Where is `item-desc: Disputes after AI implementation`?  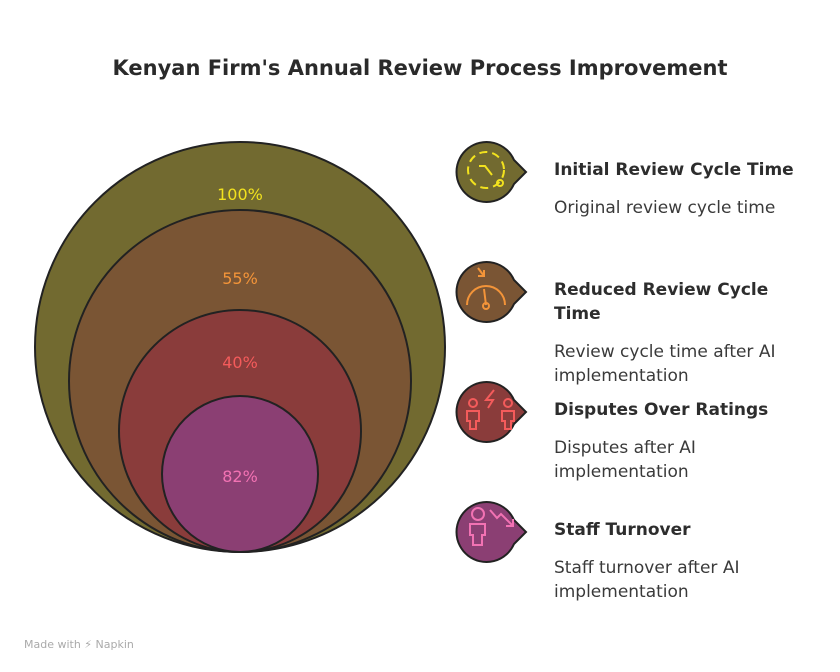
item-desc: Disputes after AI implementation is located at coordinates (625, 460).